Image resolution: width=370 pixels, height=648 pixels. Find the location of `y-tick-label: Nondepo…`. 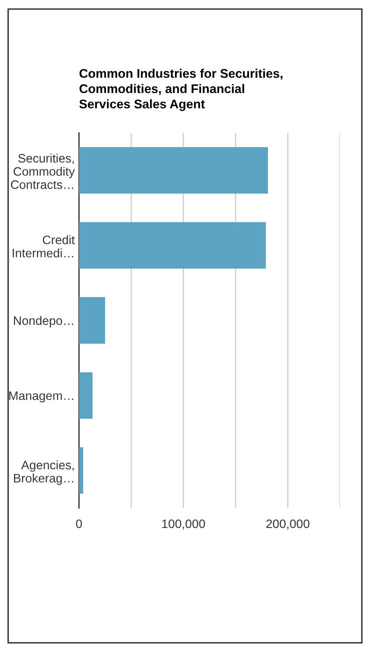

y-tick-label: Nondepo… is located at coordinates (44, 322).